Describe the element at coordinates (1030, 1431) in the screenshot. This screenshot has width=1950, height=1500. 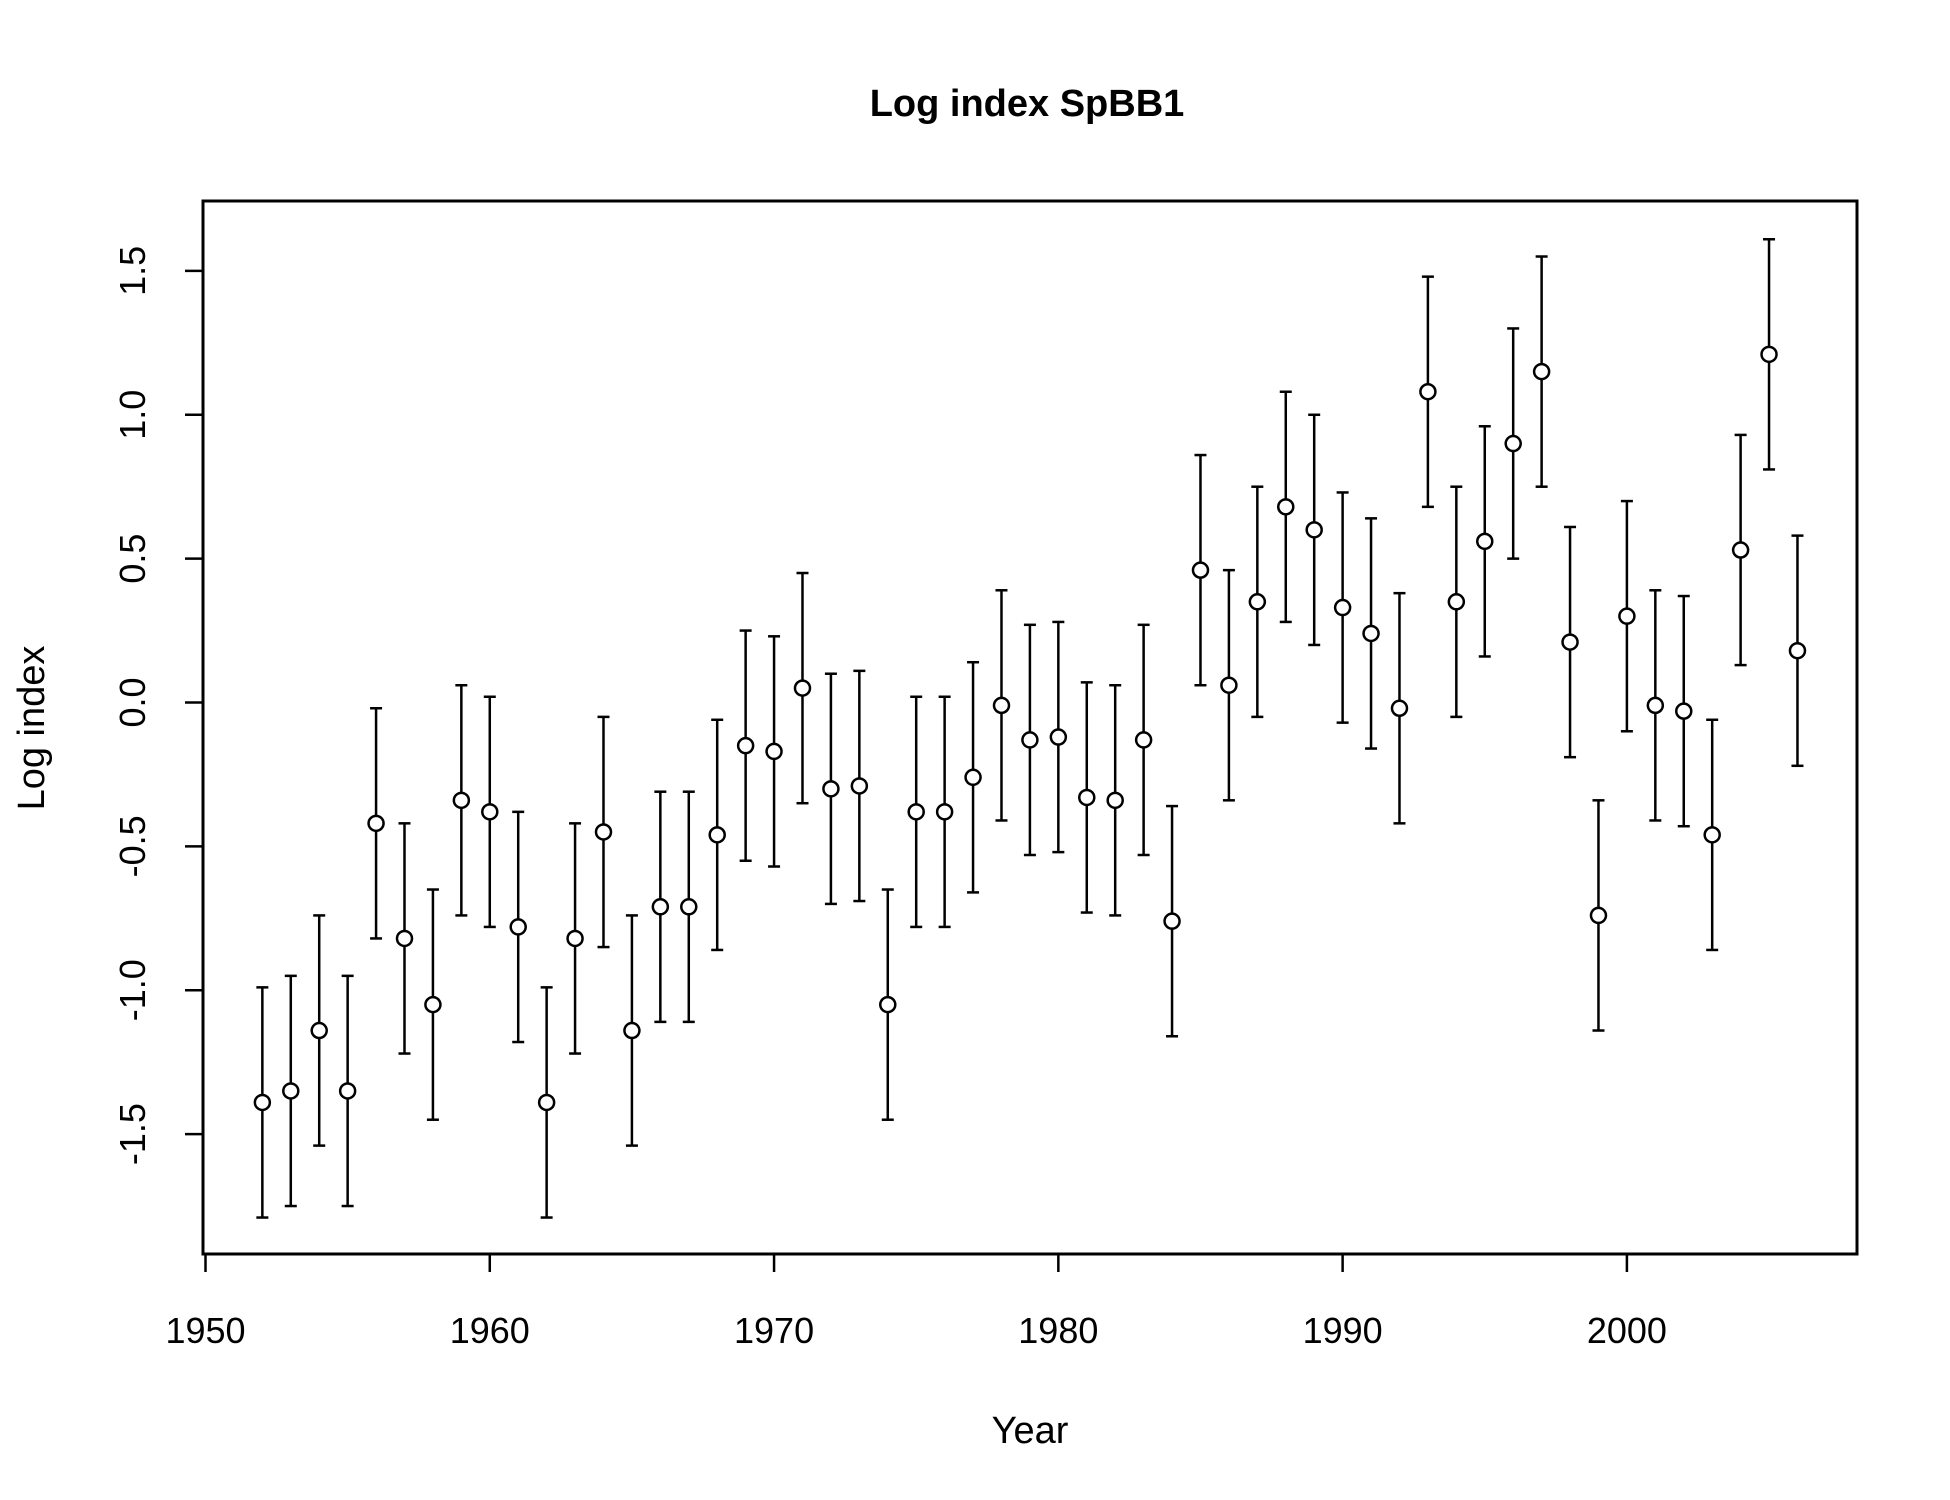
I see `x-axis-label: Year` at that location.